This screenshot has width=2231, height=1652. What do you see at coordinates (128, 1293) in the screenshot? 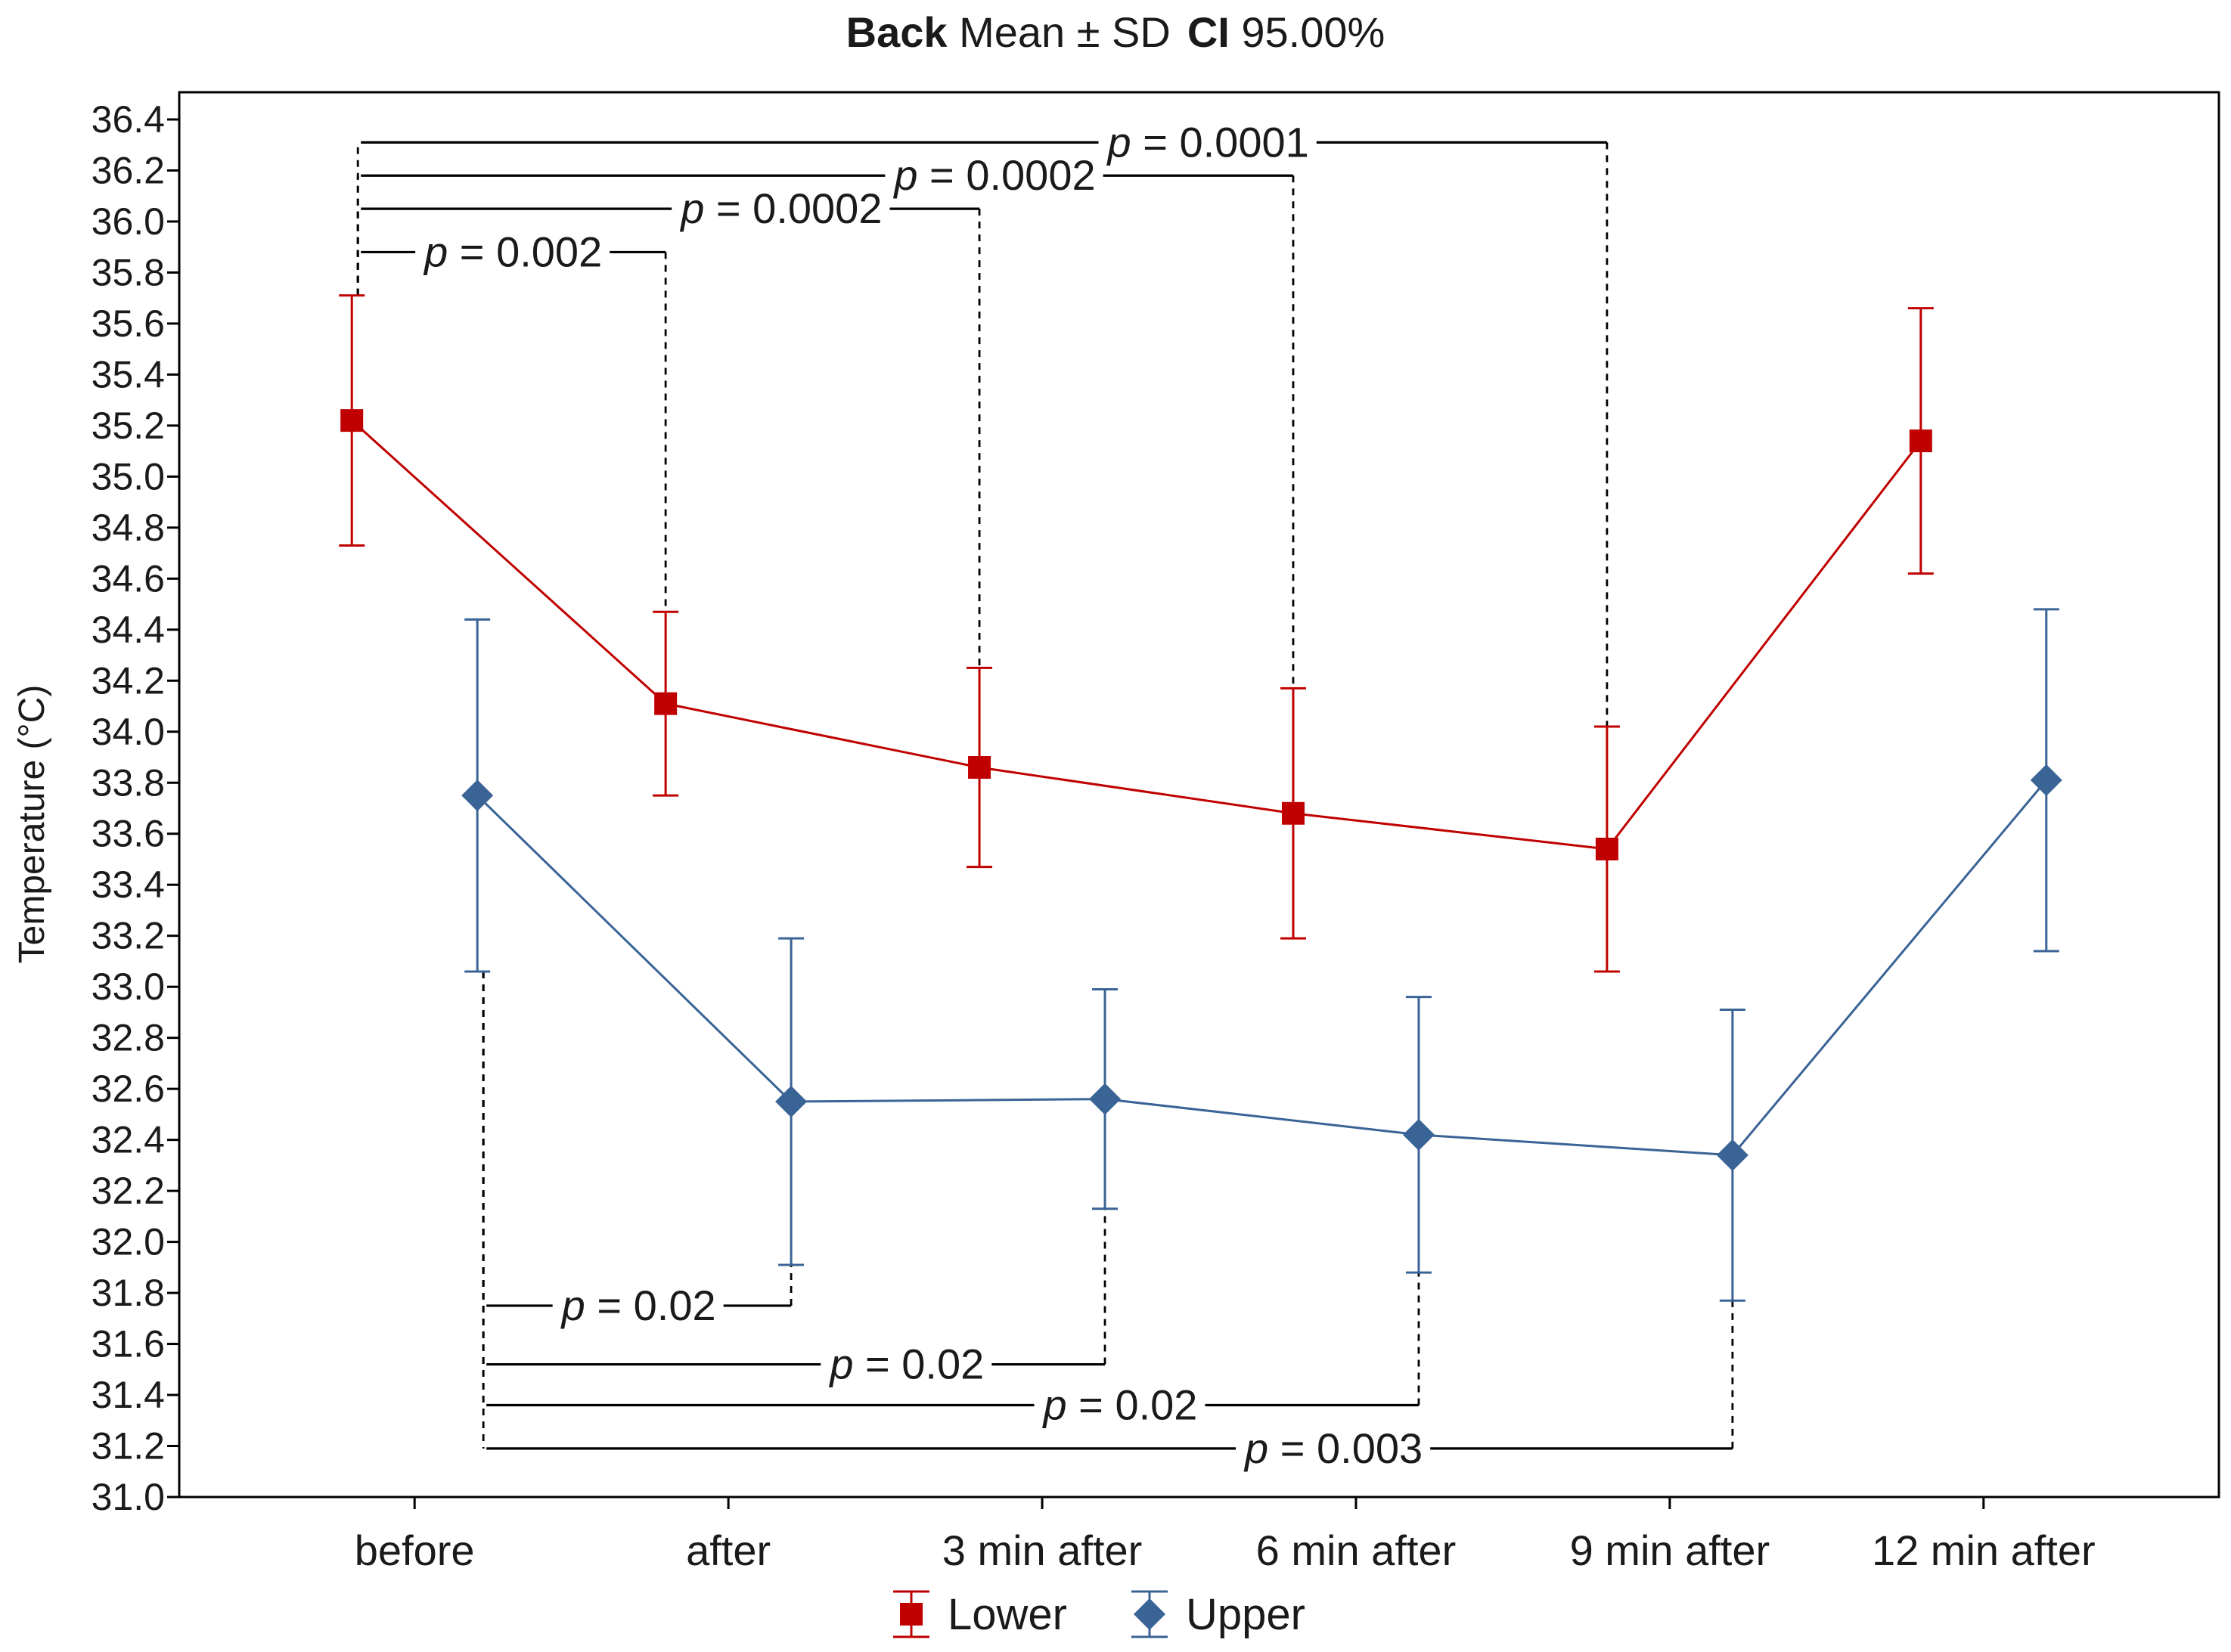
I see `y-tick-label: 31.8` at bounding box center [128, 1293].